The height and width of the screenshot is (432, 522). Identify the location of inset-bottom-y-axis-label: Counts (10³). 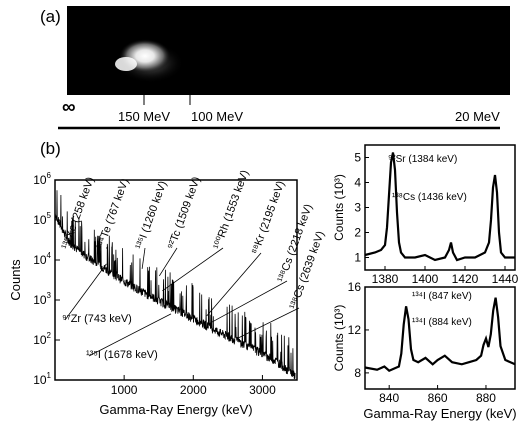
(339, 338).